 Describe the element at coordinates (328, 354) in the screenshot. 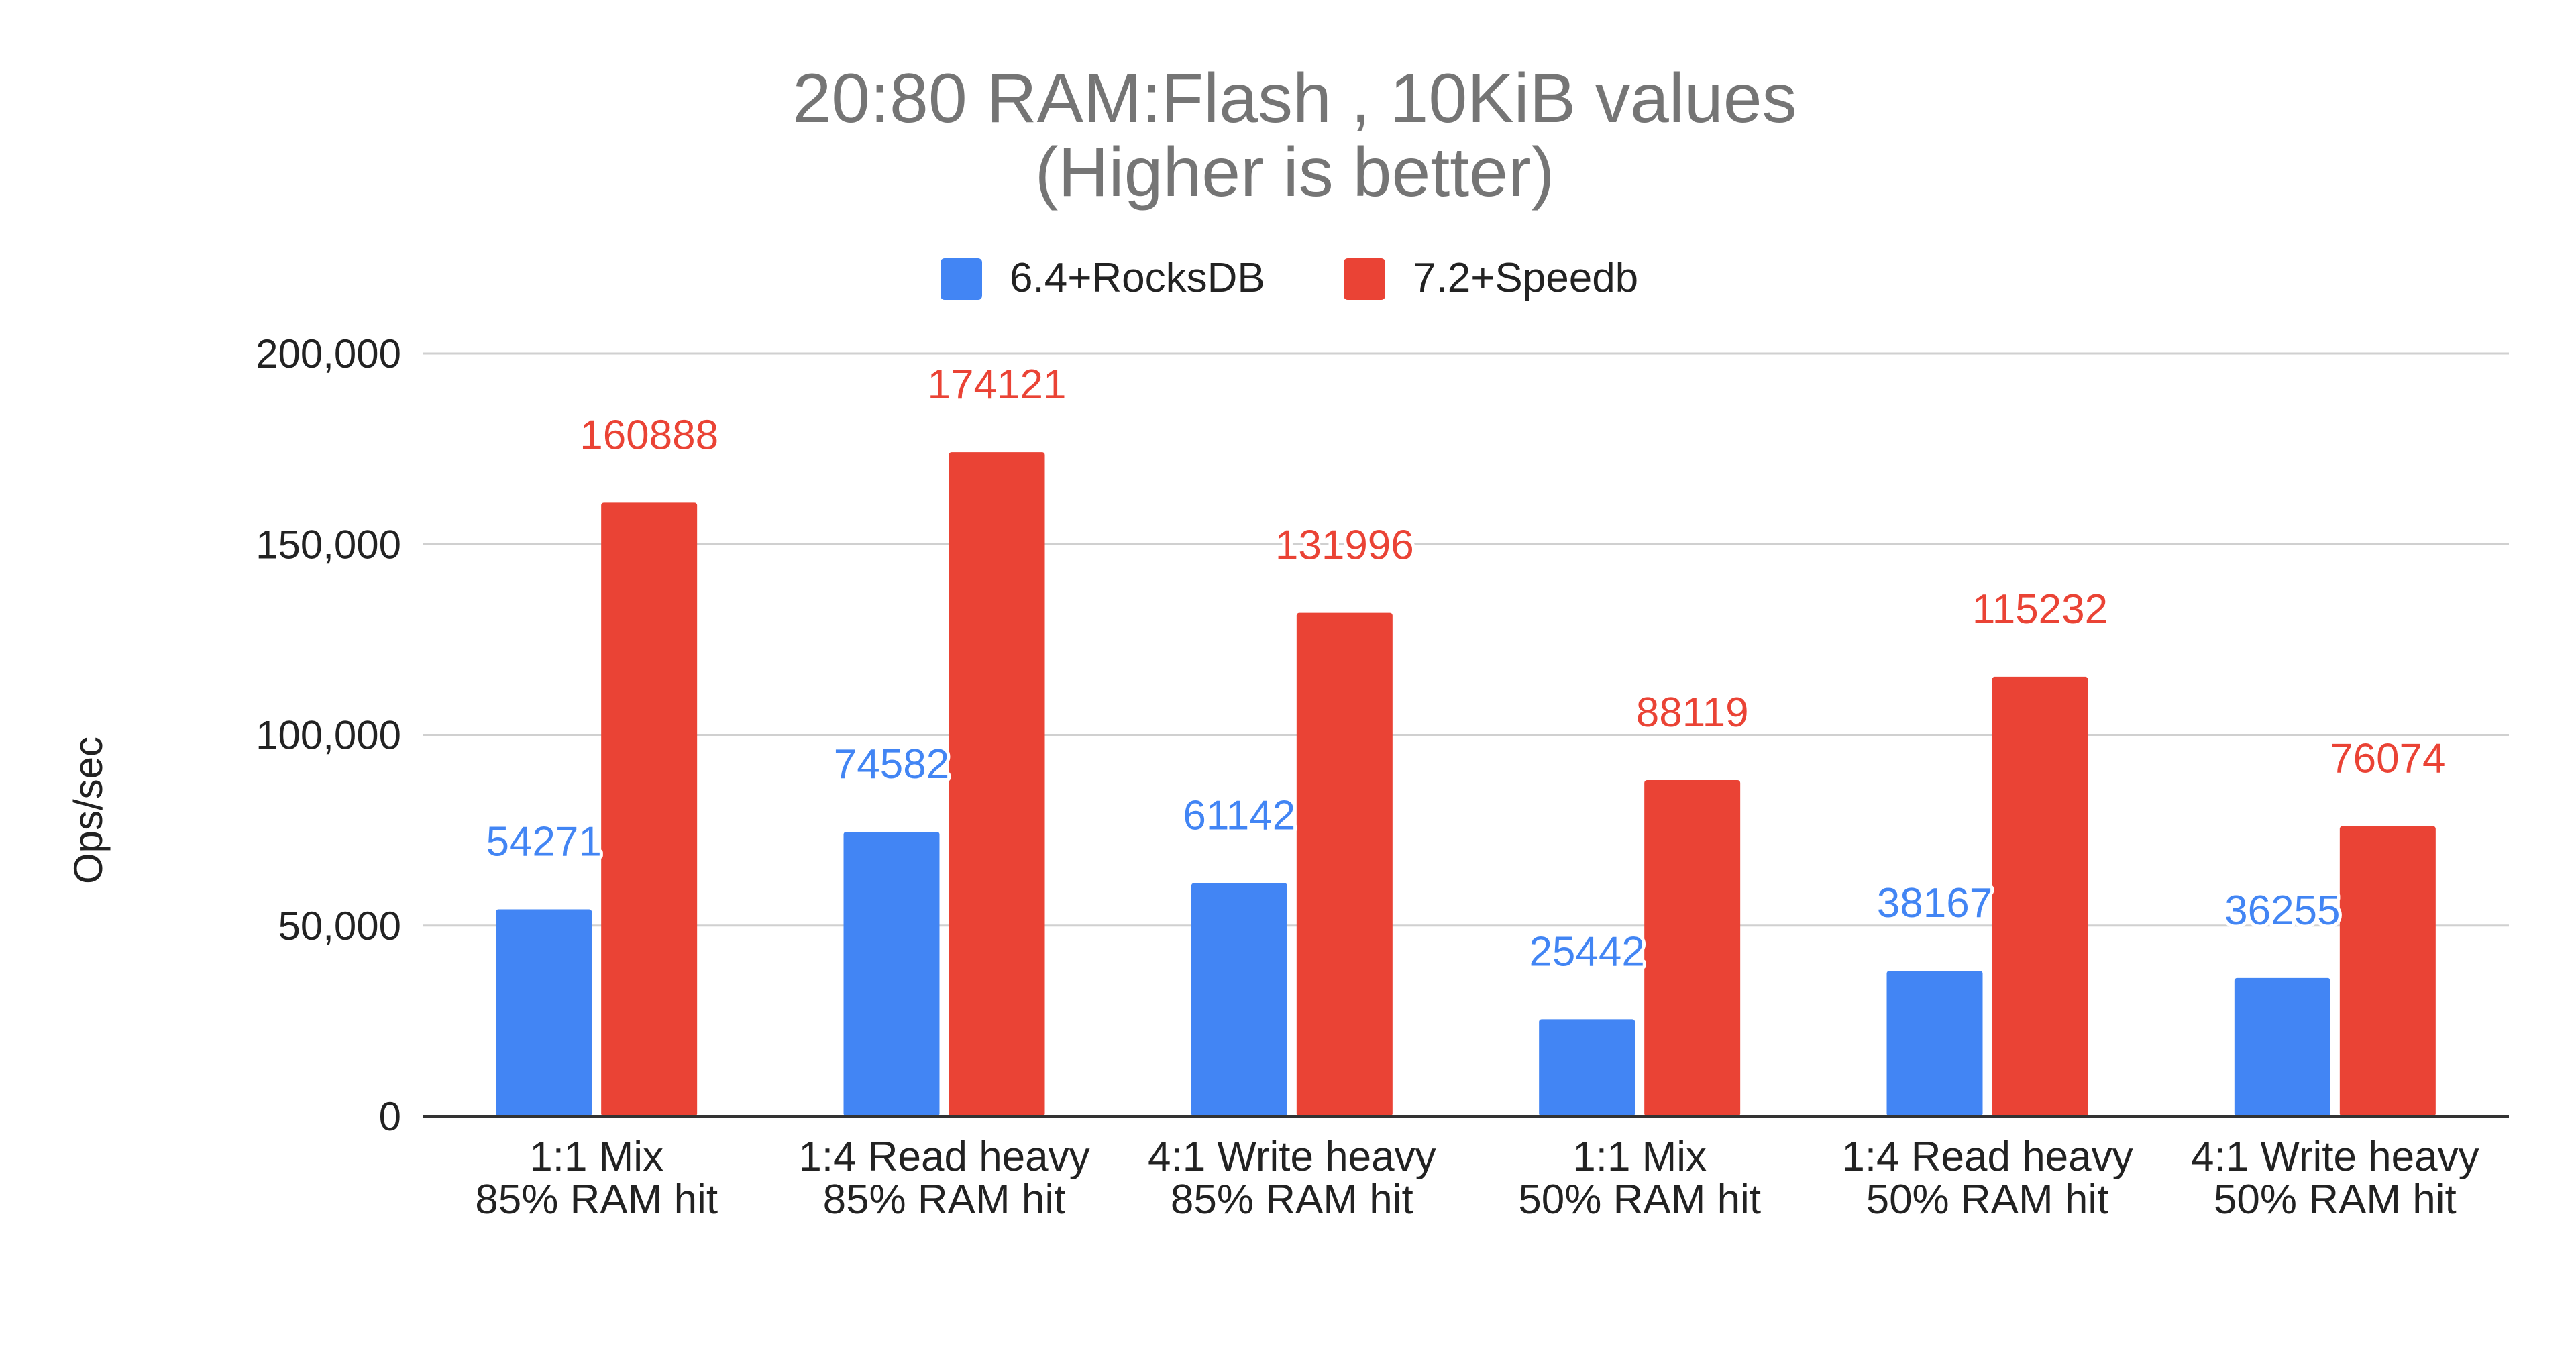

I see `y-tick-label-4: 200,000` at that location.